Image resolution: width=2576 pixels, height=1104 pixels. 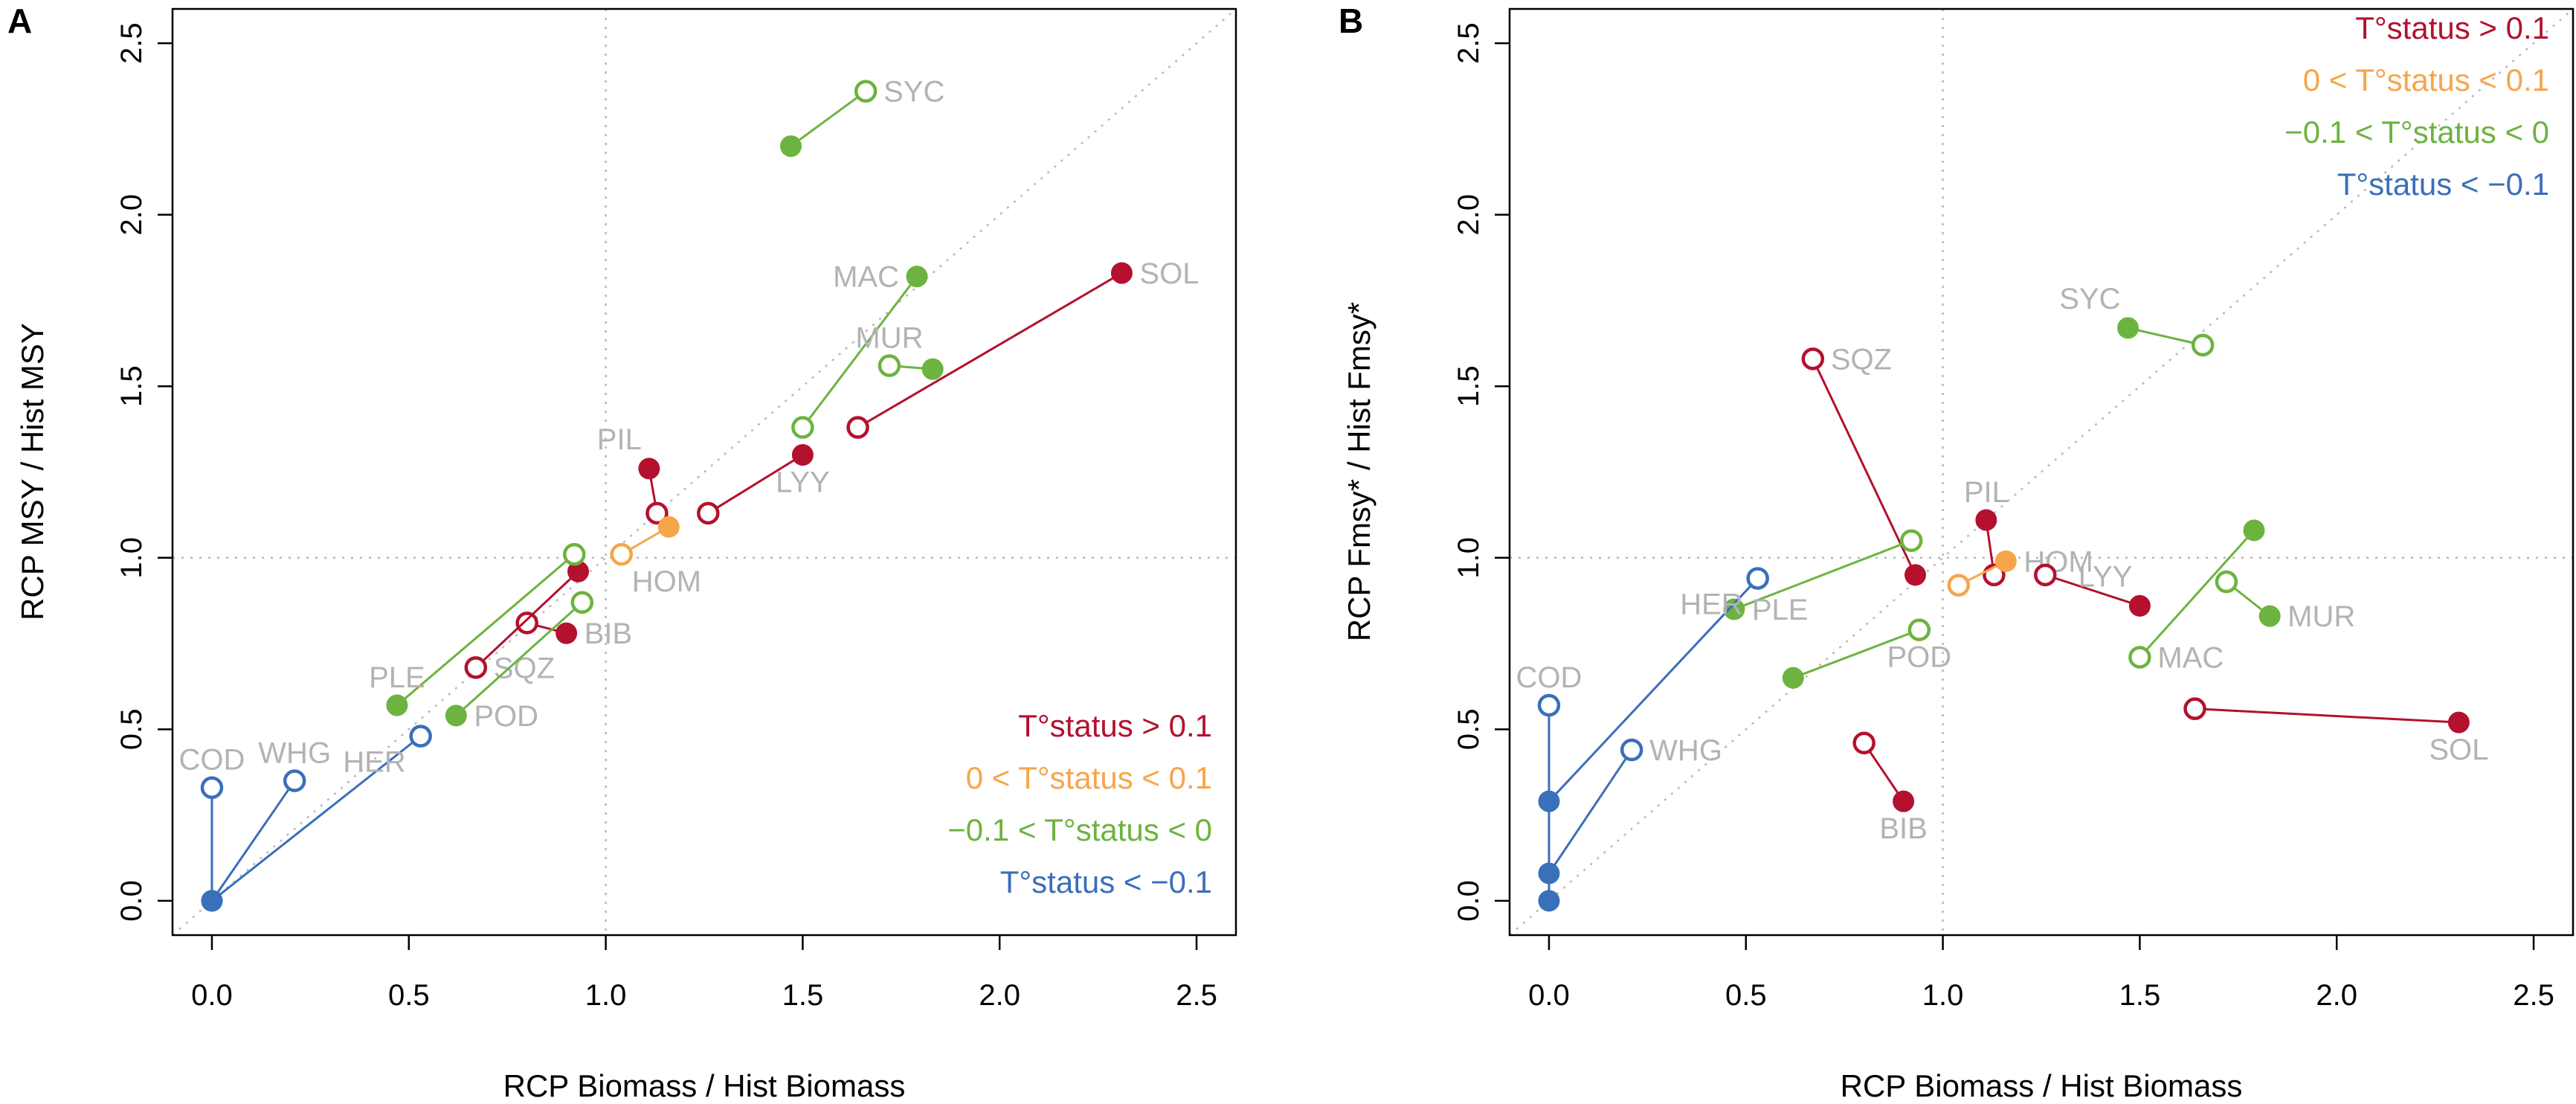 I want to click on series-mur: MUR, so click(x=2285, y=601).